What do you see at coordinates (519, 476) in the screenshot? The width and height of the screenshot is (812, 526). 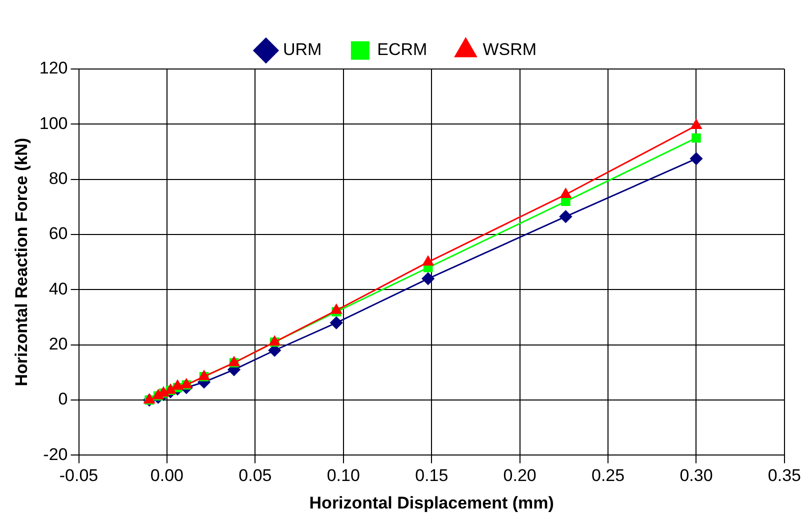 I see `x-tick-label: 0.20` at bounding box center [519, 476].